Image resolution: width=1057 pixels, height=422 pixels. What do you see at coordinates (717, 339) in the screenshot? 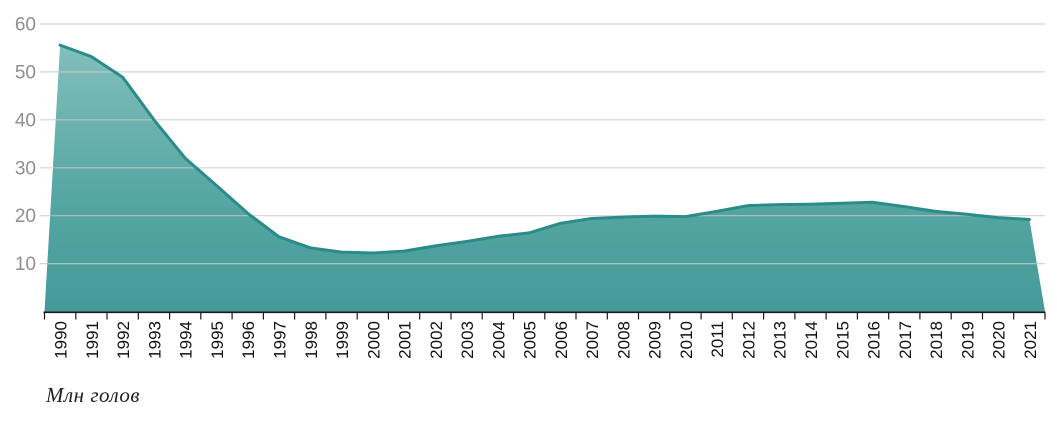
I see `x-tick-label-2011: 2011` at bounding box center [717, 339].